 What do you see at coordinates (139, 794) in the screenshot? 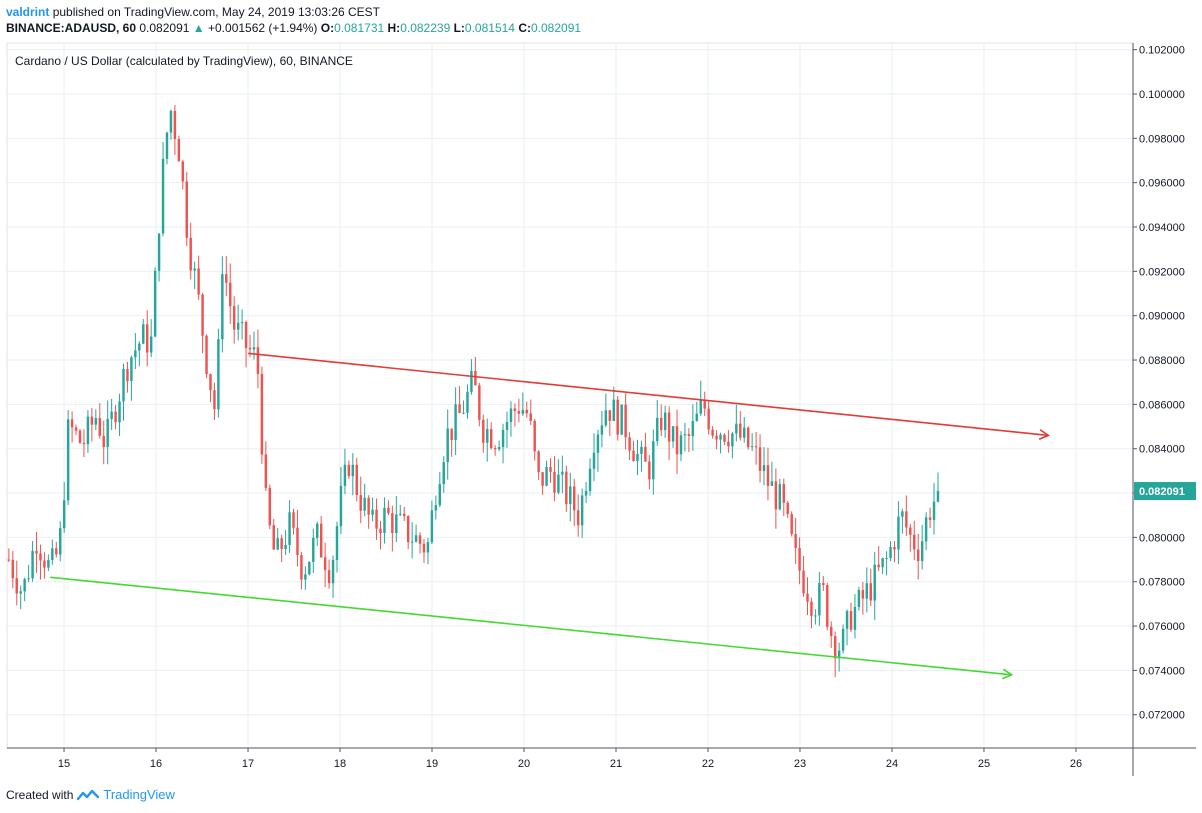
I see `tradingview-brand-link: TradingView` at bounding box center [139, 794].